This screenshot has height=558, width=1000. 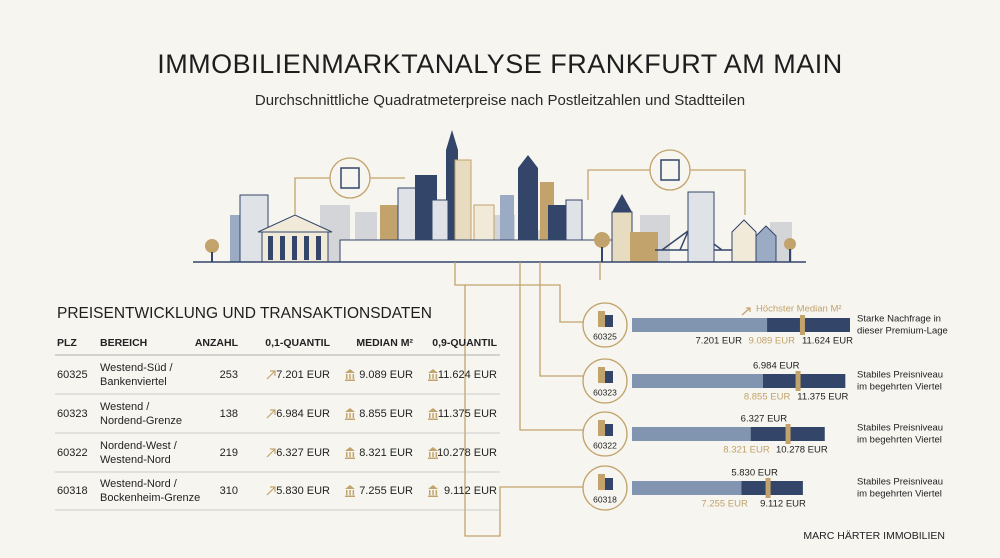 I want to click on table-title: PREISENTWICKLUNG UND TRANSAKTIONSDATEN, so click(x=244, y=313).